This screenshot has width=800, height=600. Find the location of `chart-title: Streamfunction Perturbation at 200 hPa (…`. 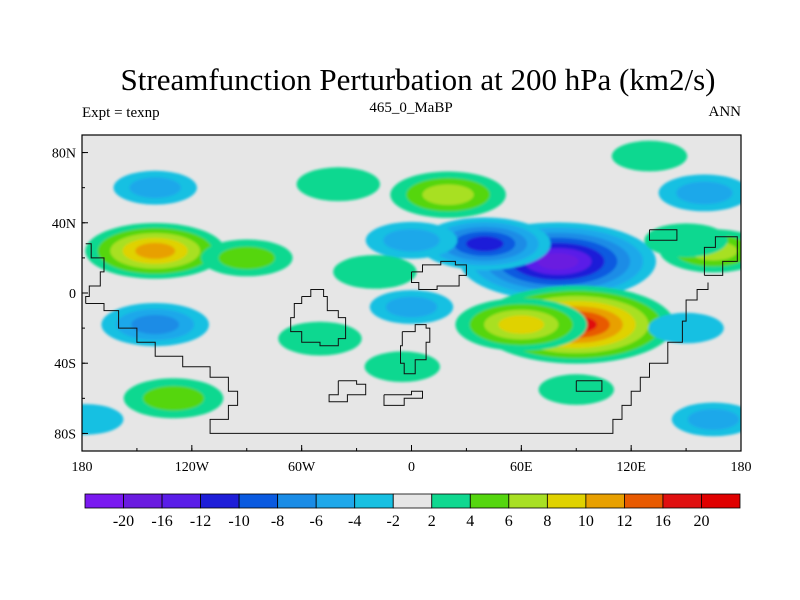

chart-title: Streamfunction Perturbation at 200 hPa (… is located at coordinates (418, 79).